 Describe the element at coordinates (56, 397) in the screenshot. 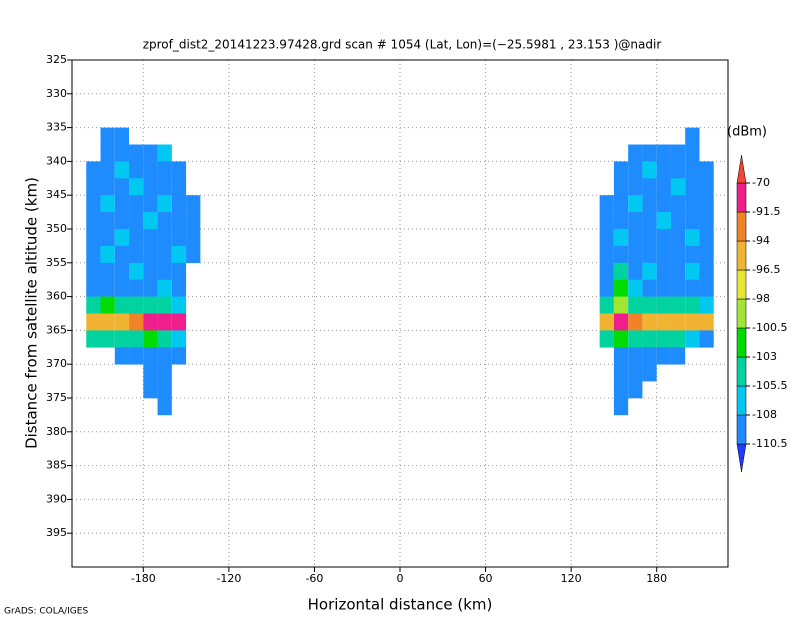

I see `y-tick-label: 375` at that location.